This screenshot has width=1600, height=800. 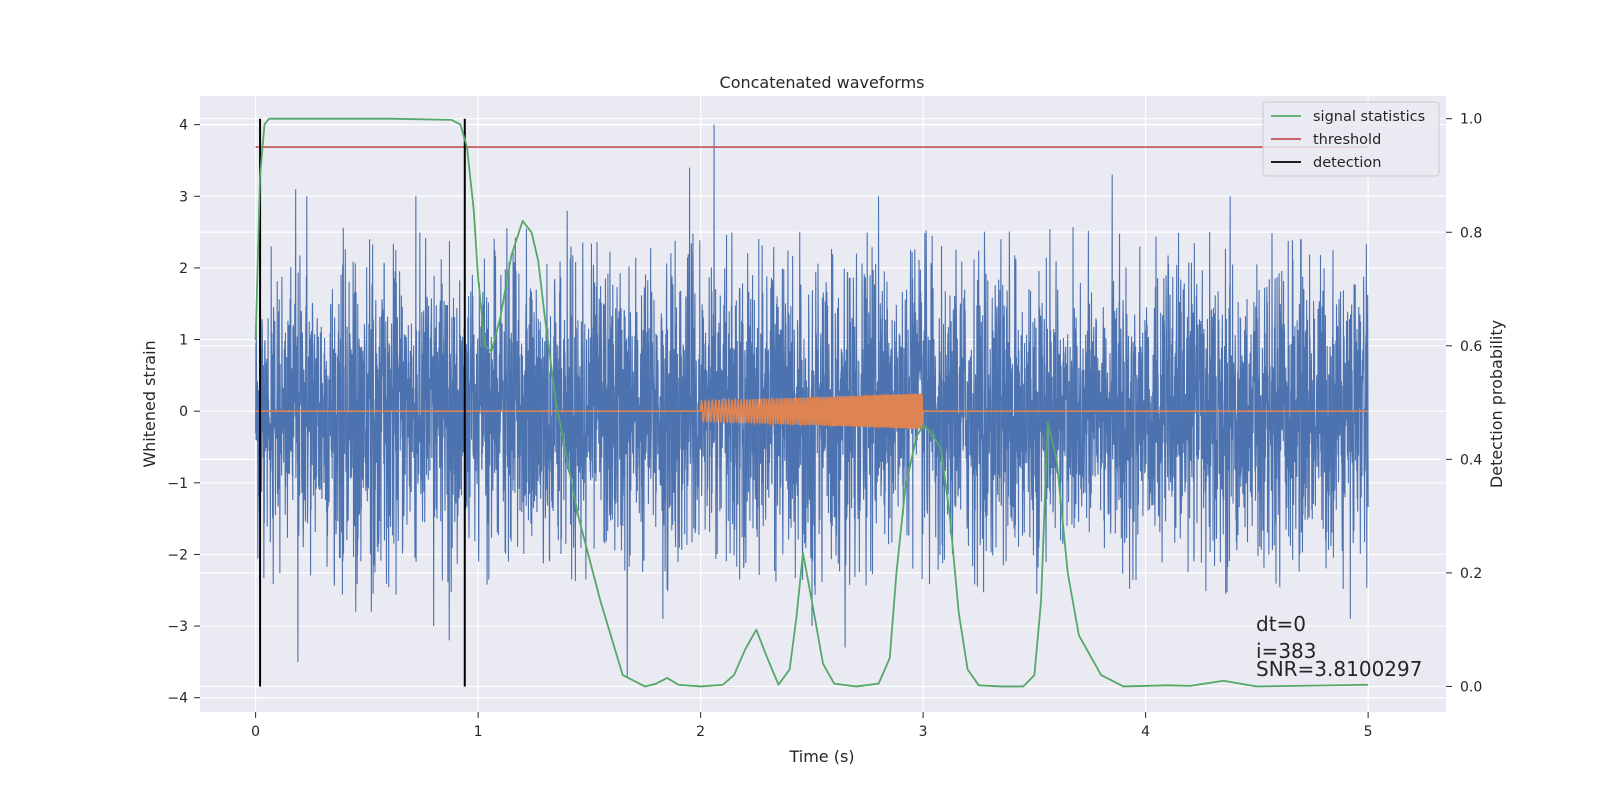 I want to click on y2-tick-label: 0.0, so click(x=1471, y=687).